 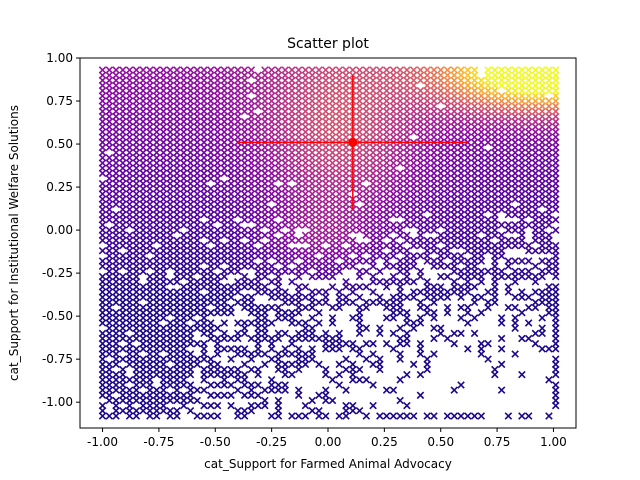 What do you see at coordinates (59, 144) in the screenshot?
I see `y-tick-label: 0.50` at bounding box center [59, 144].